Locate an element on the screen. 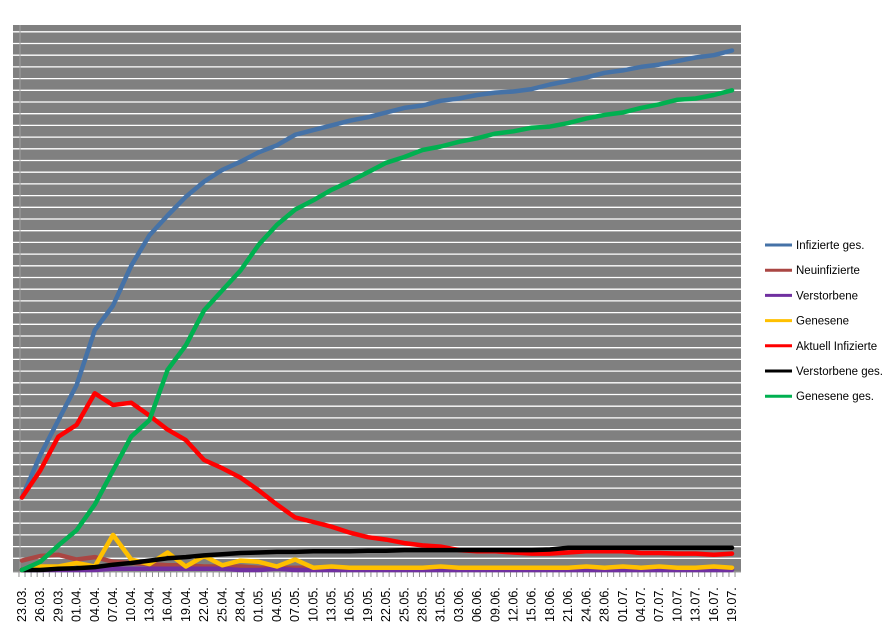 The height and width of the screenshot is (640, 893). x-tick-label: 16.07. is located at coordinates (714, 604).